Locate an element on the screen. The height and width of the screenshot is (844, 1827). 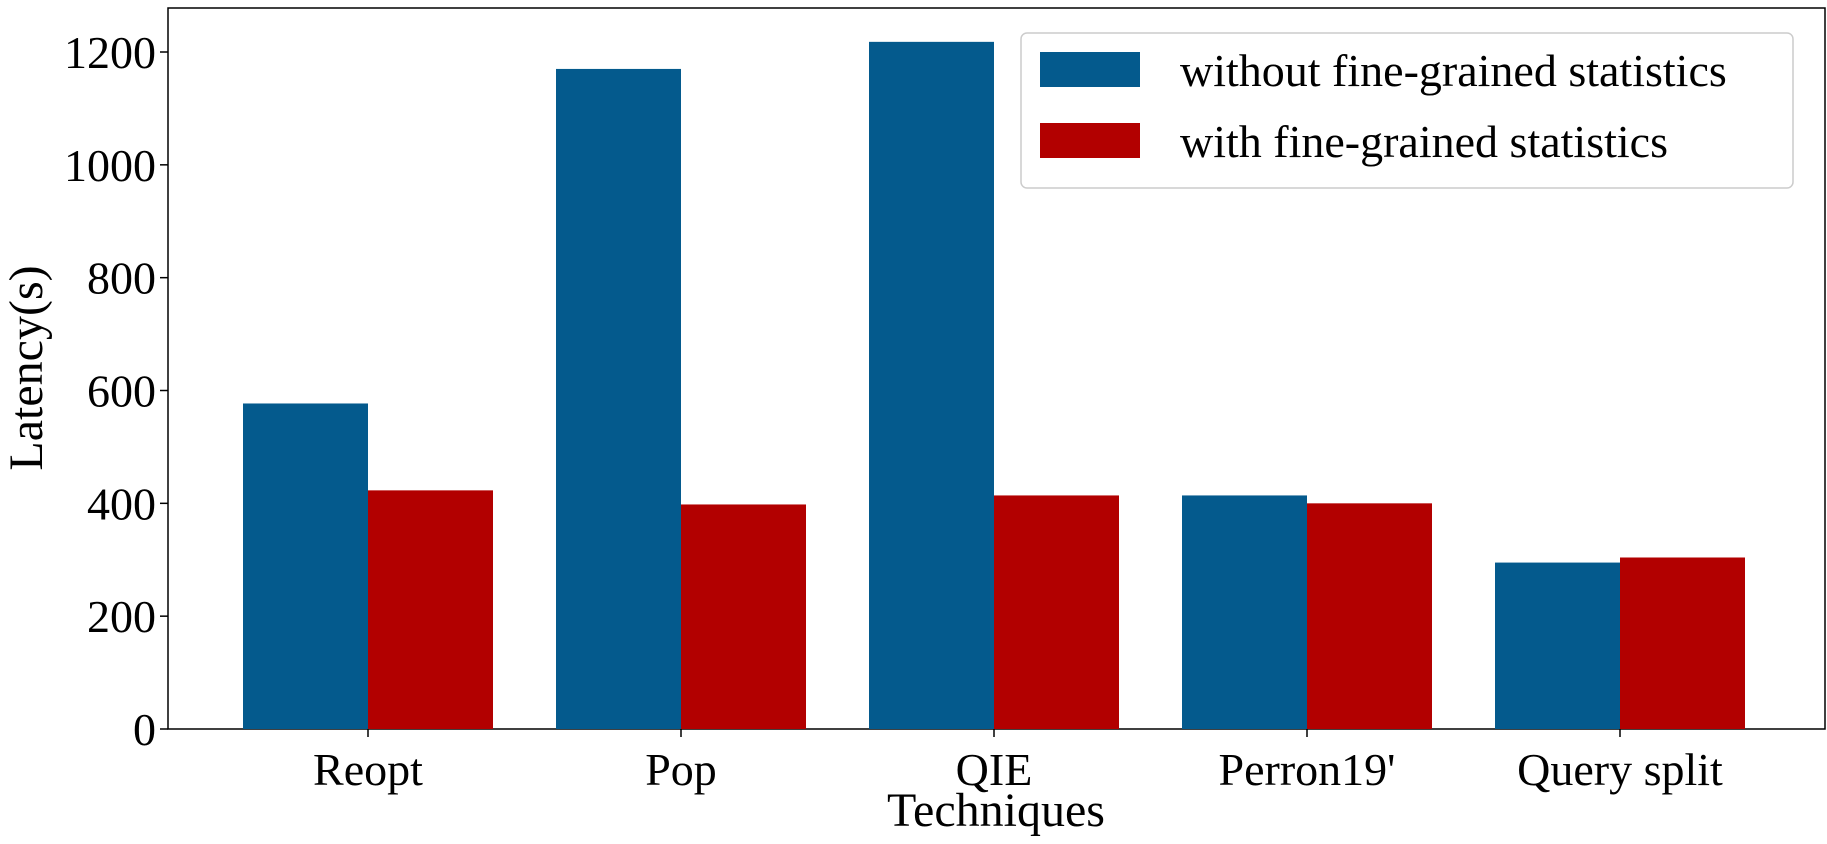
y-axis-label: Latency(s) is located at coordinates (26, 367).